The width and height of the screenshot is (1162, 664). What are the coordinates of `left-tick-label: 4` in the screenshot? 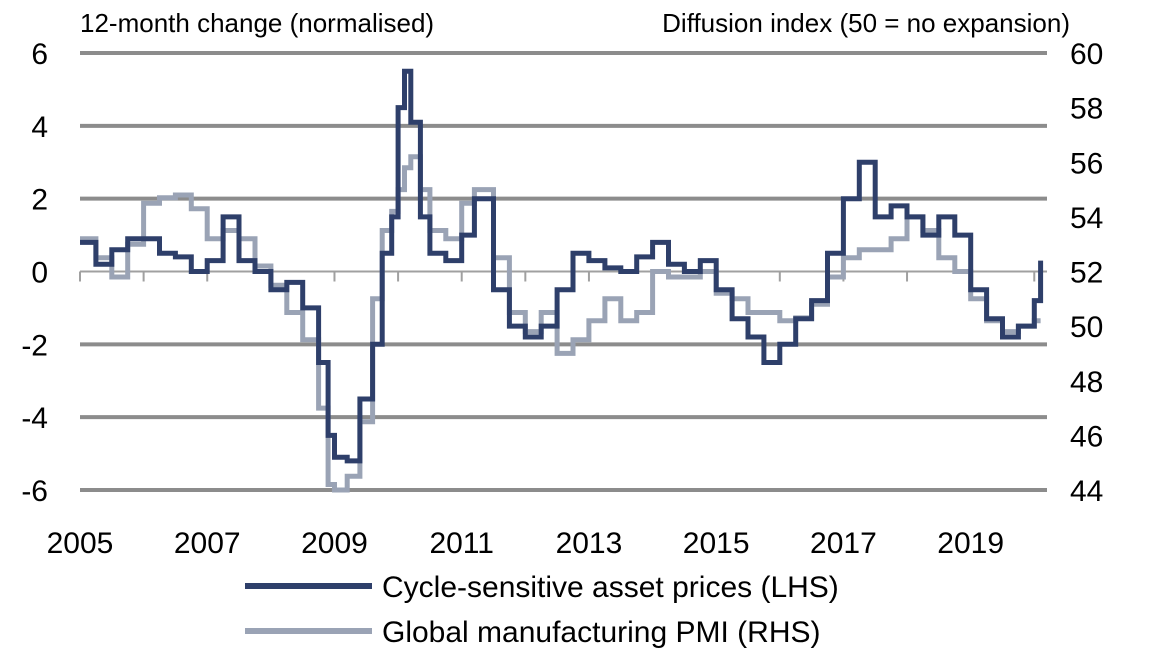 It's located at (39, 127).